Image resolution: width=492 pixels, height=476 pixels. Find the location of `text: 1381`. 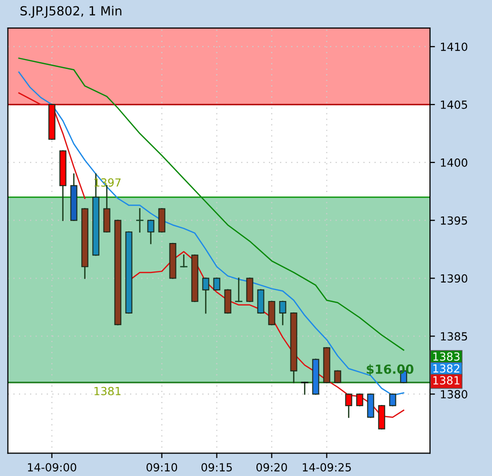

text: 1381 is located at coordinates (446, 380).